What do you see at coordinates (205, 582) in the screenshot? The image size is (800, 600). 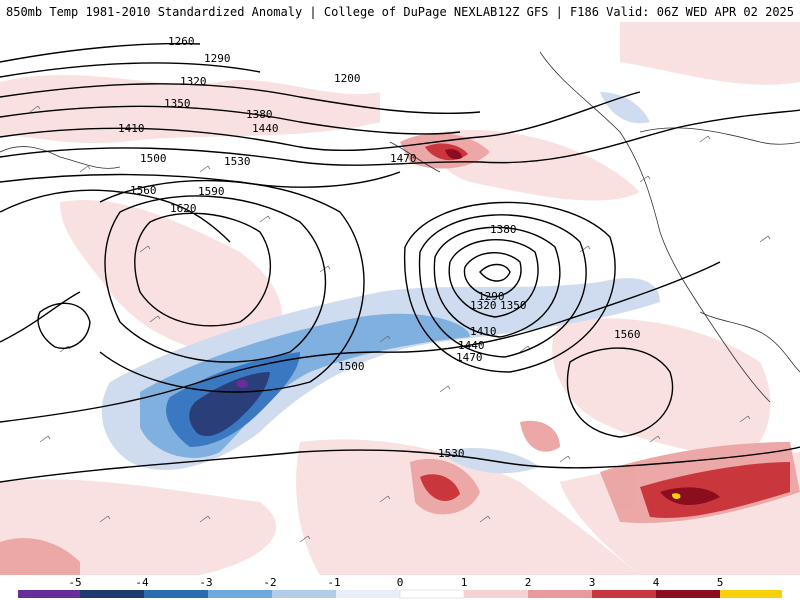 I see `colorbar-tick: -3` at bounding box center [205, 582].